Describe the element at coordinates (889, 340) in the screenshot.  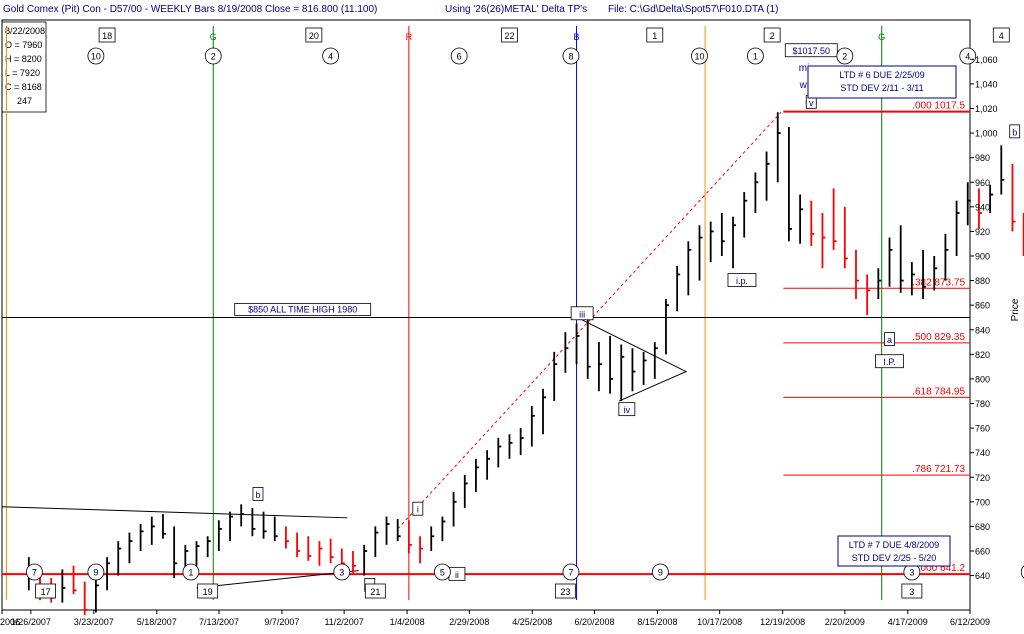
I see `wave-label: a` at that location.